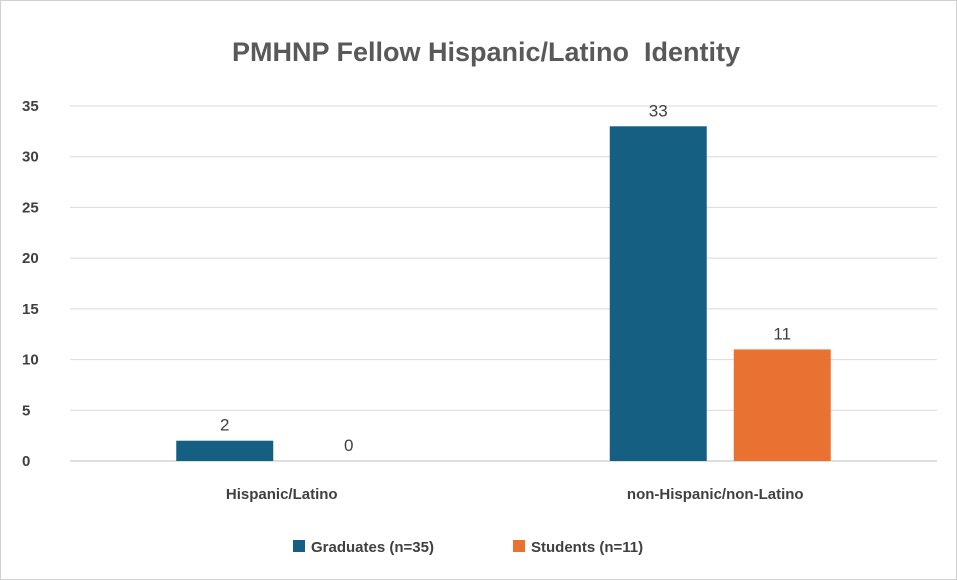  Describe the element at coordinates (658, 110) in the screenshot. I see `data-label: 33` at that location.